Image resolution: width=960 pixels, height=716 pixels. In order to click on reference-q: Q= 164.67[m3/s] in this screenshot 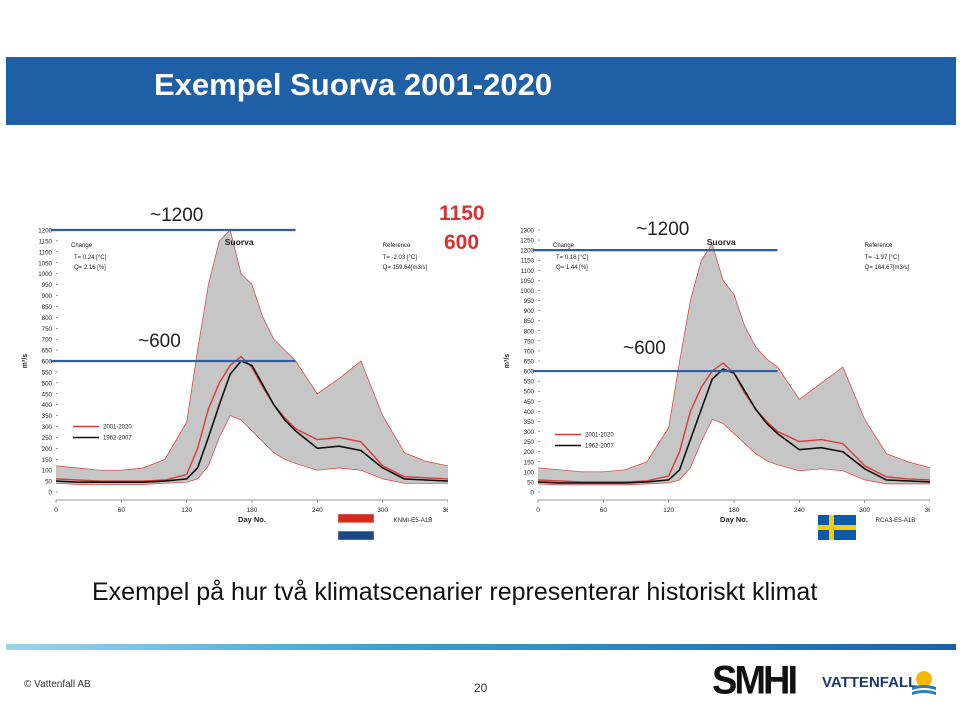, I will do `click(887, 268)`.